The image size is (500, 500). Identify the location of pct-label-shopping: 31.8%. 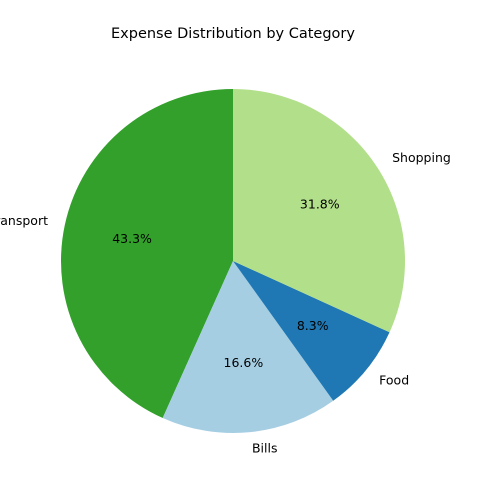
(320, 204).